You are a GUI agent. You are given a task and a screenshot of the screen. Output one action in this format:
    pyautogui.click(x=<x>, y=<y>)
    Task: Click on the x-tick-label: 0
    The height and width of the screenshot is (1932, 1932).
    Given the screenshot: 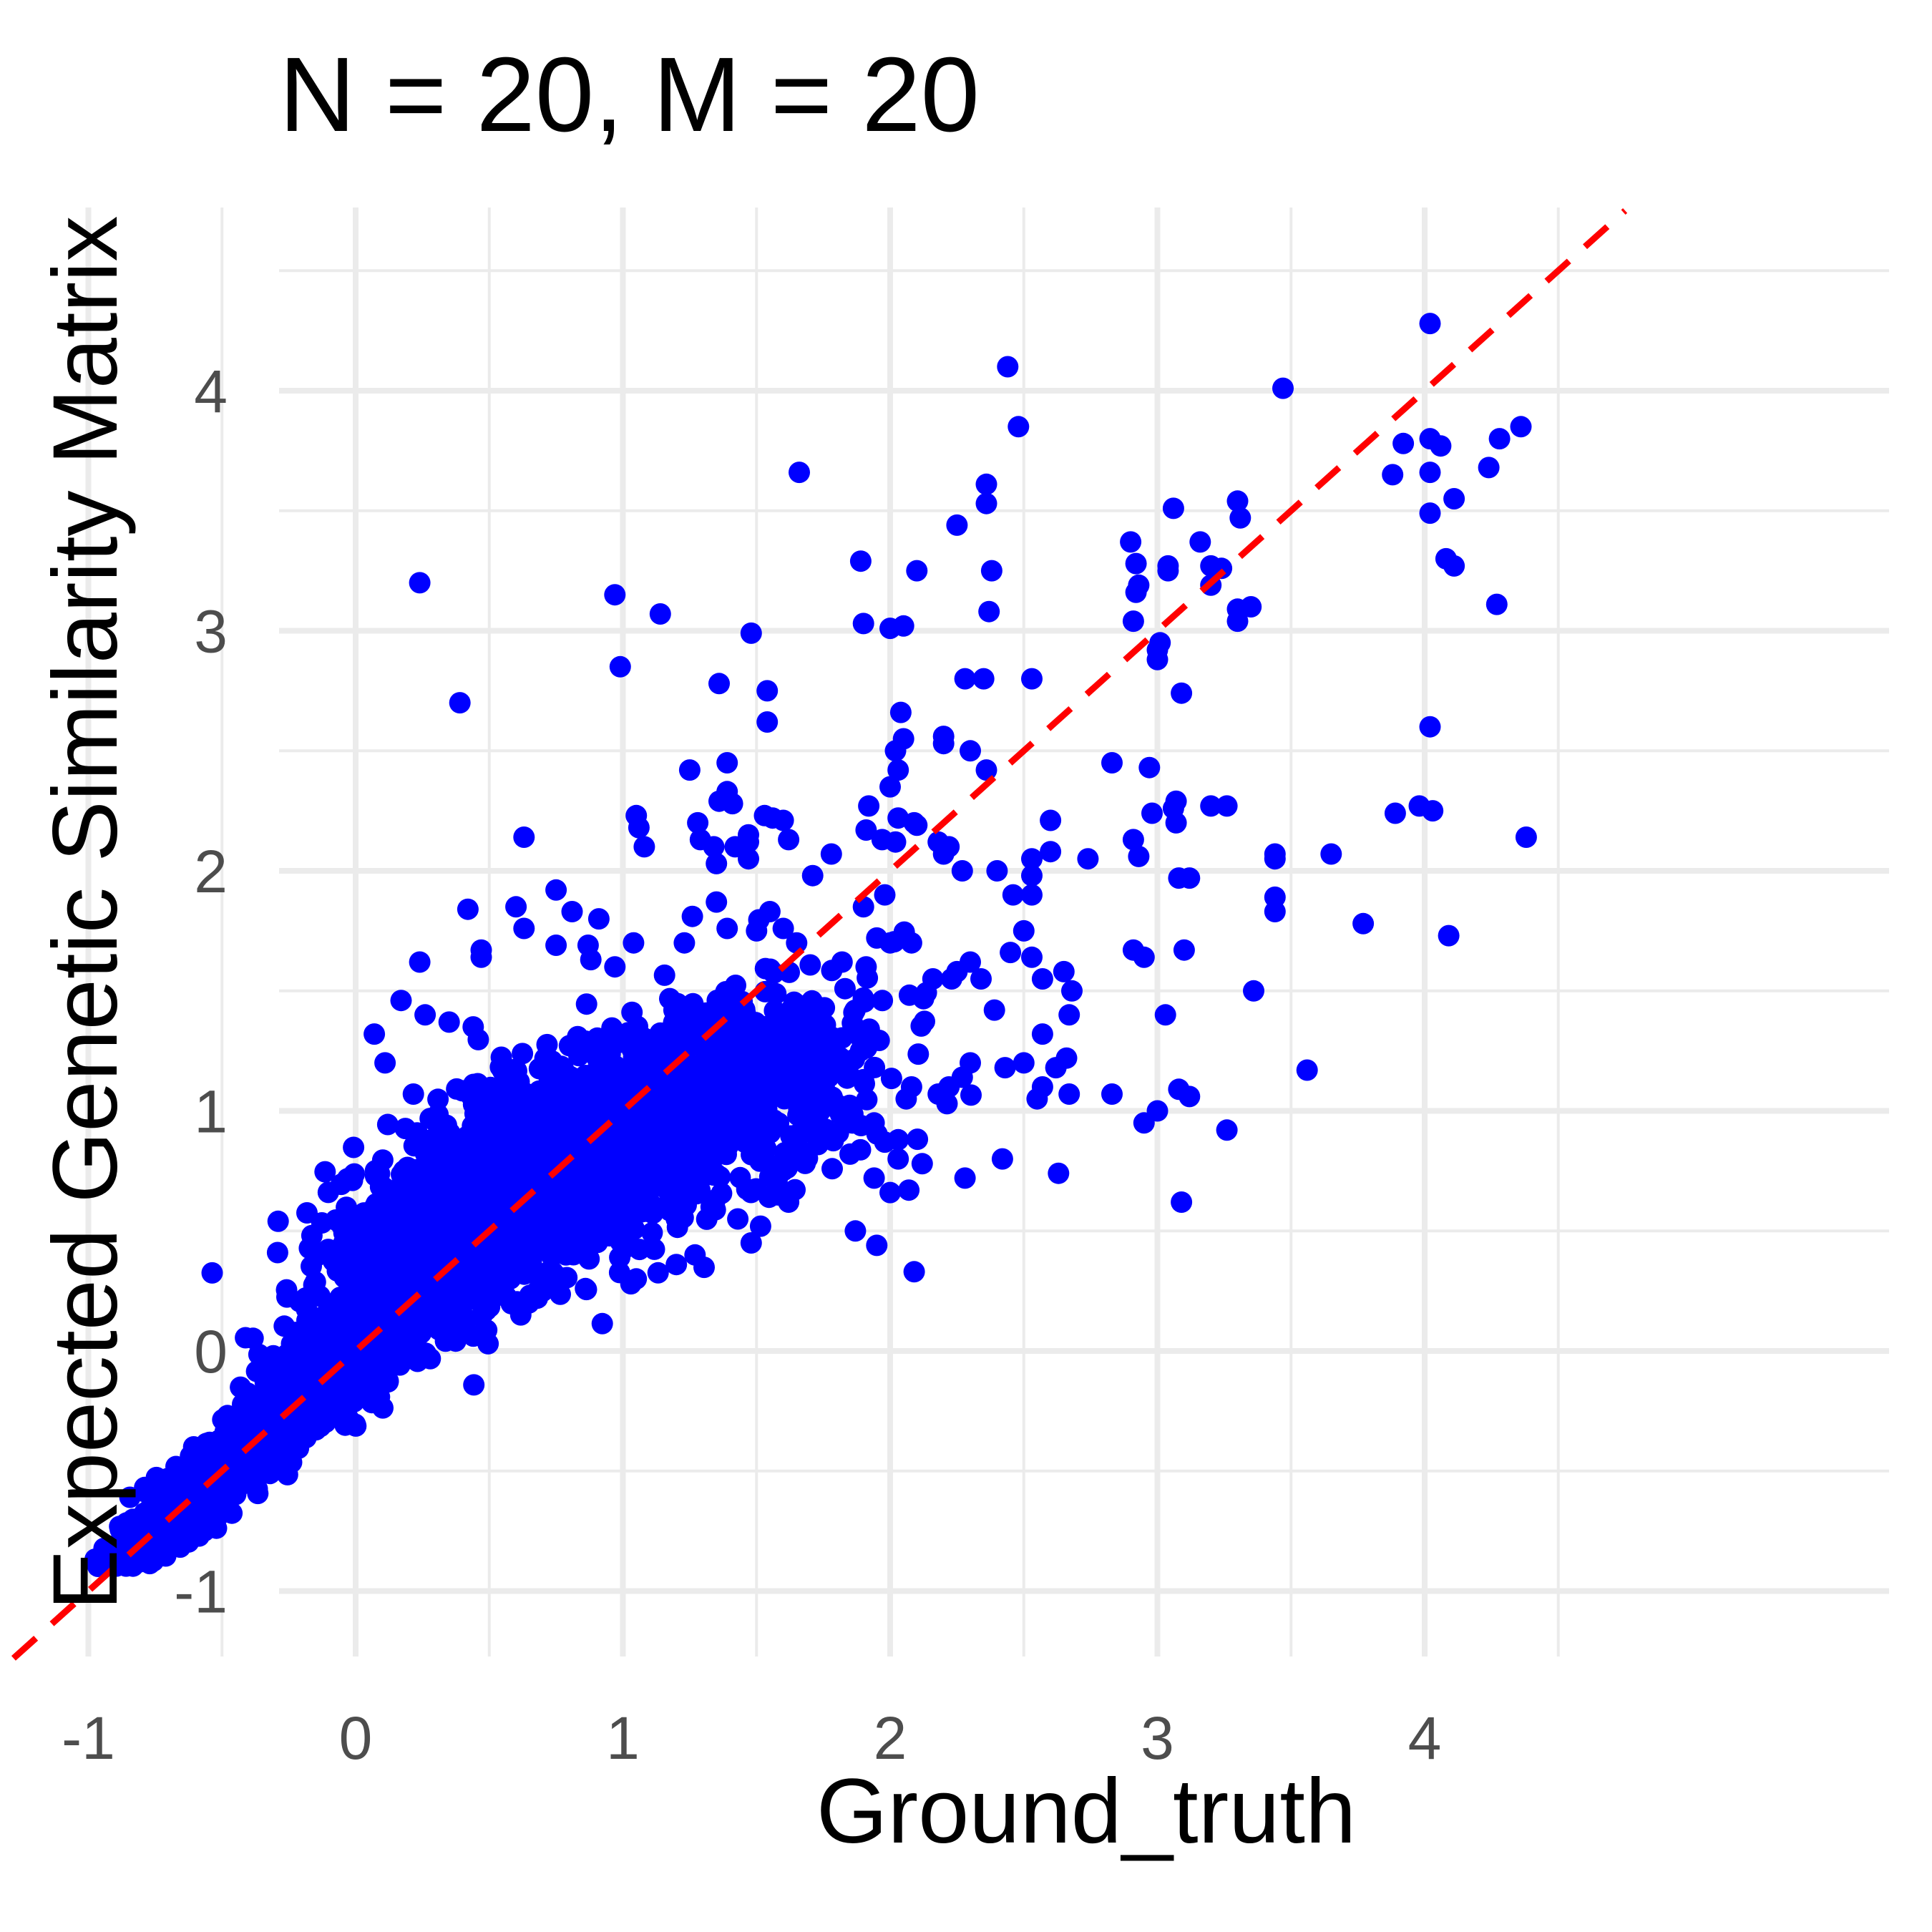 What is the action you would take?
    pyautogui.click(x=356, y=1738)
    